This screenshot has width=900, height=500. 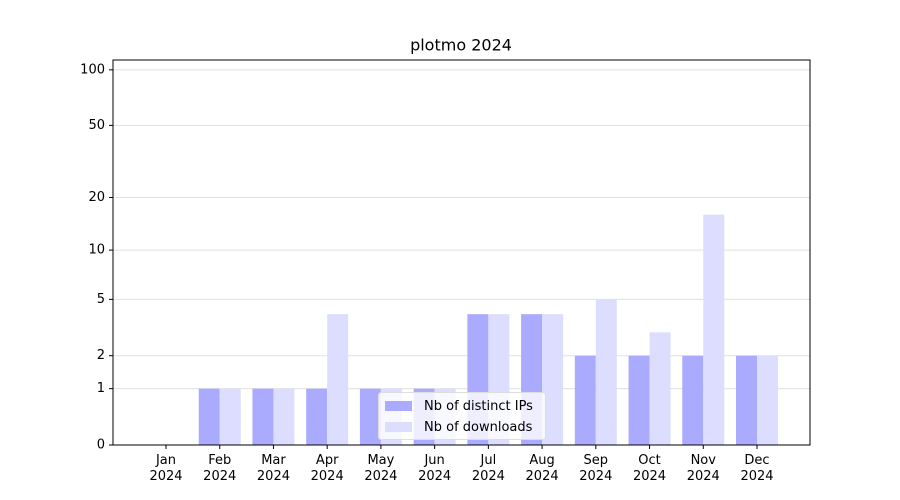 I want to click on legend-item: Nb of distinct IPs, so click(x=459, y=406).